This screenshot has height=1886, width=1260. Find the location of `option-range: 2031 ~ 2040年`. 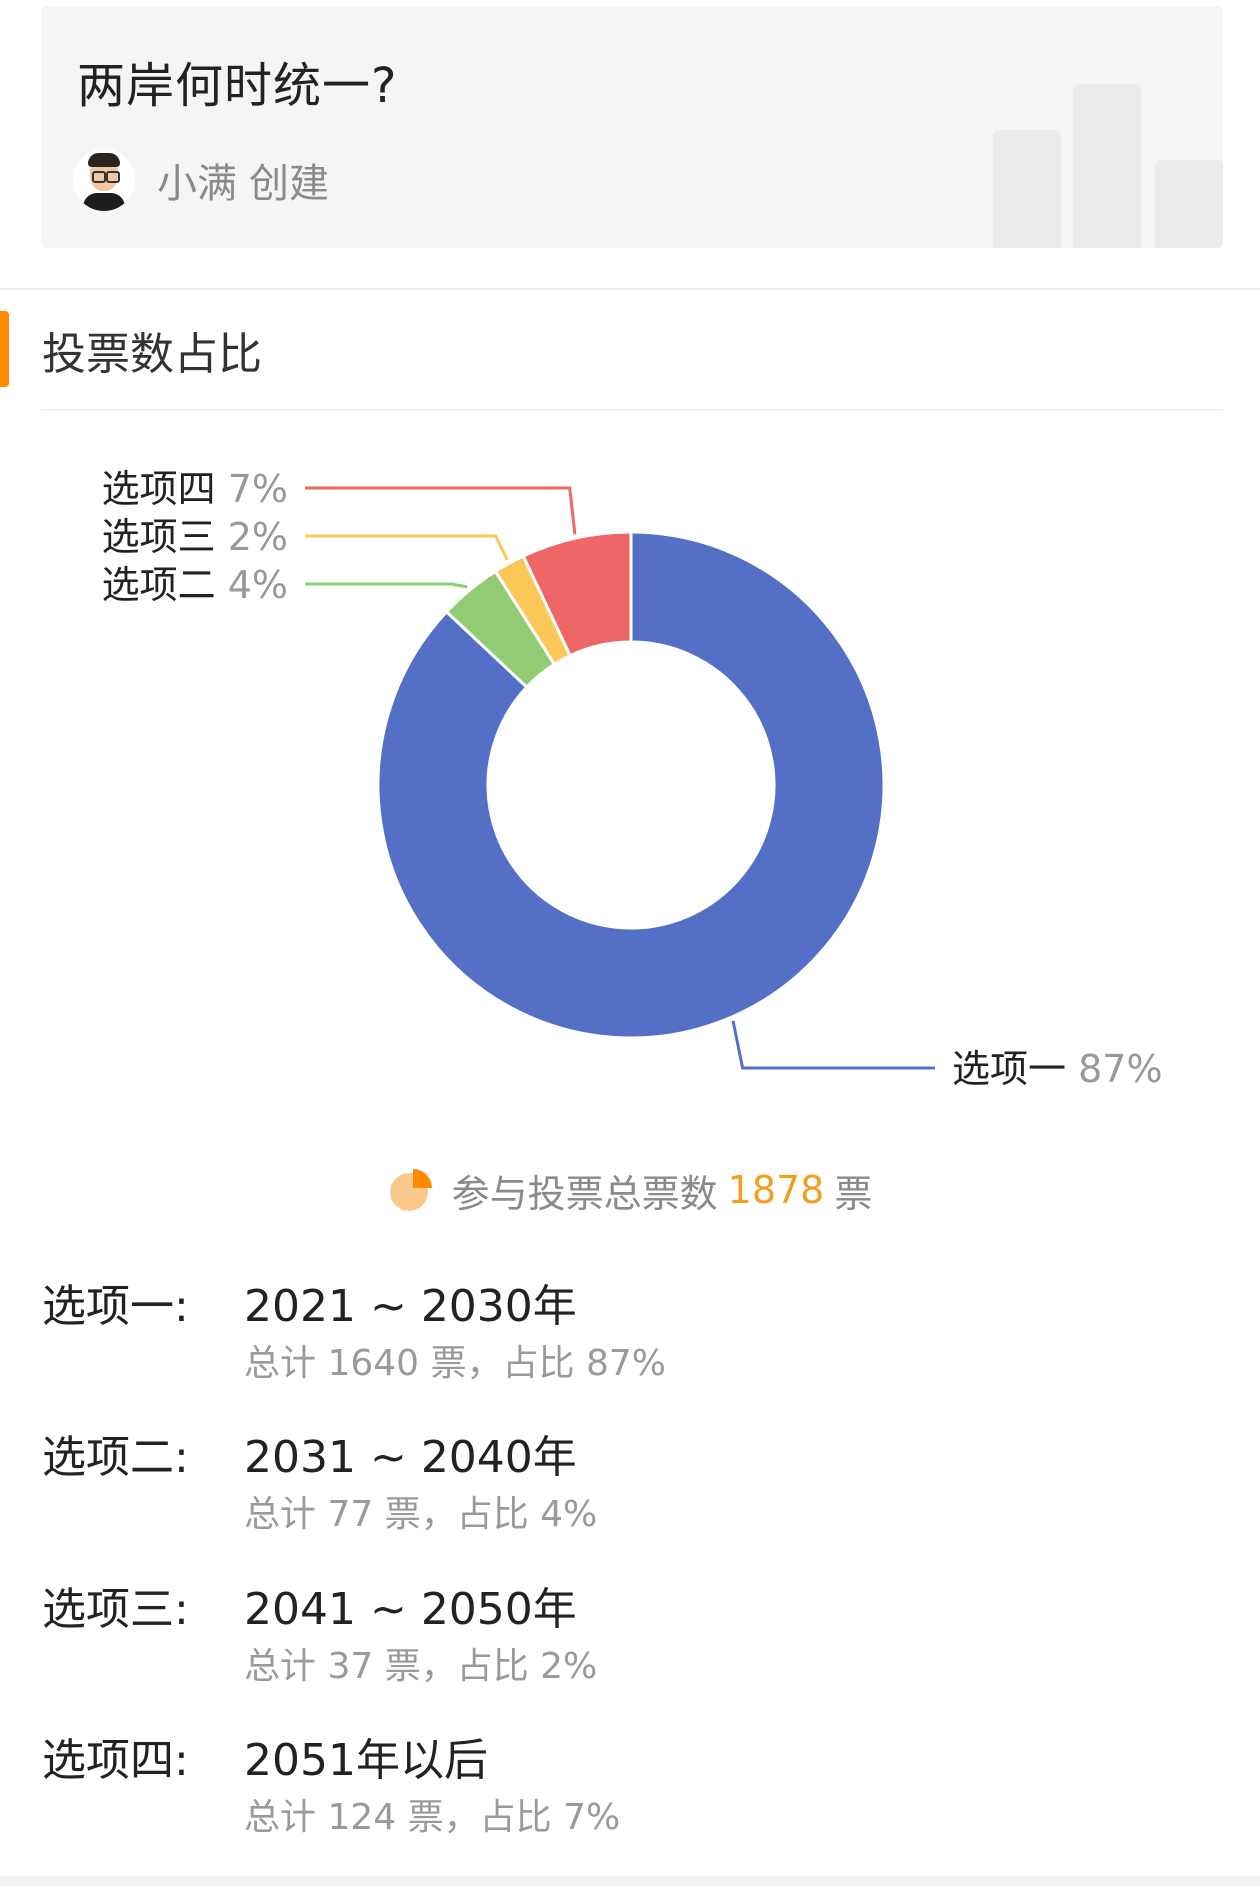

option-range: 2031 ~ 2040年 is located at coordinates (410, 1457).